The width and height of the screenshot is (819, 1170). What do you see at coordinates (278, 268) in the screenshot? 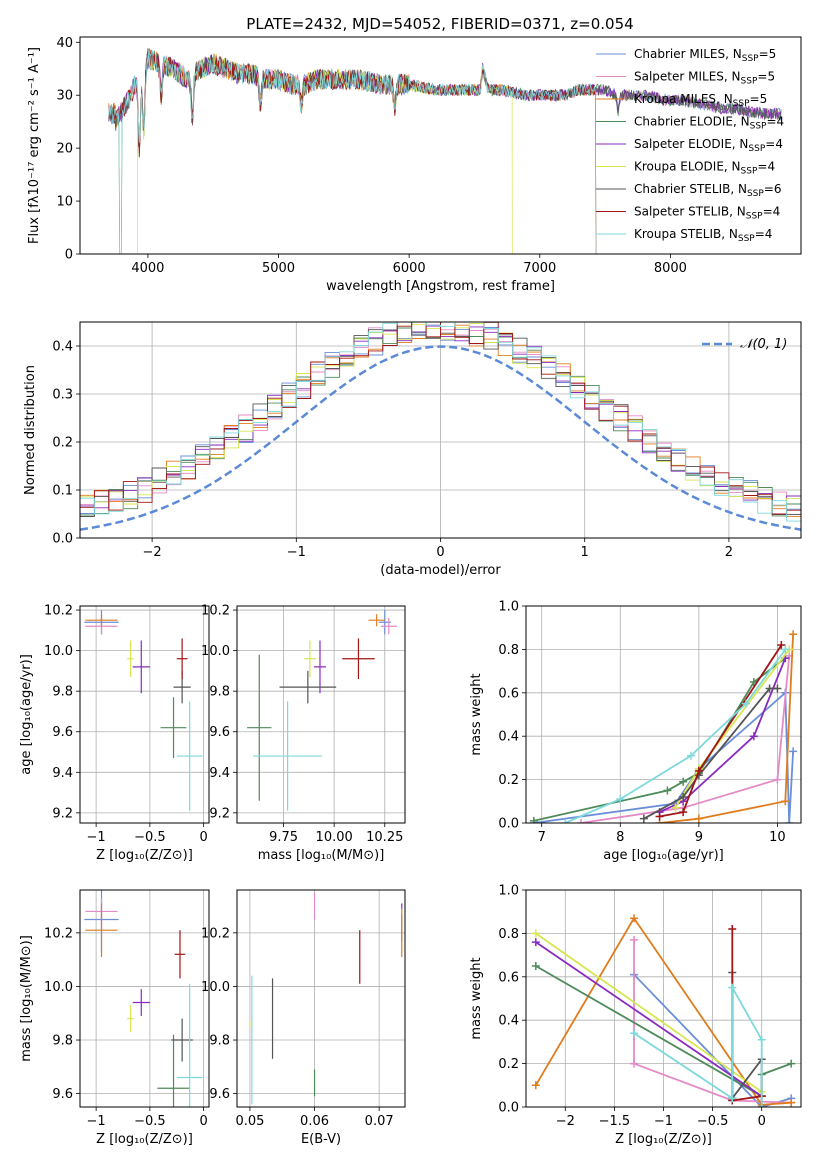
I see `x-tick-label: 5000` at bounding box center [278, 268].